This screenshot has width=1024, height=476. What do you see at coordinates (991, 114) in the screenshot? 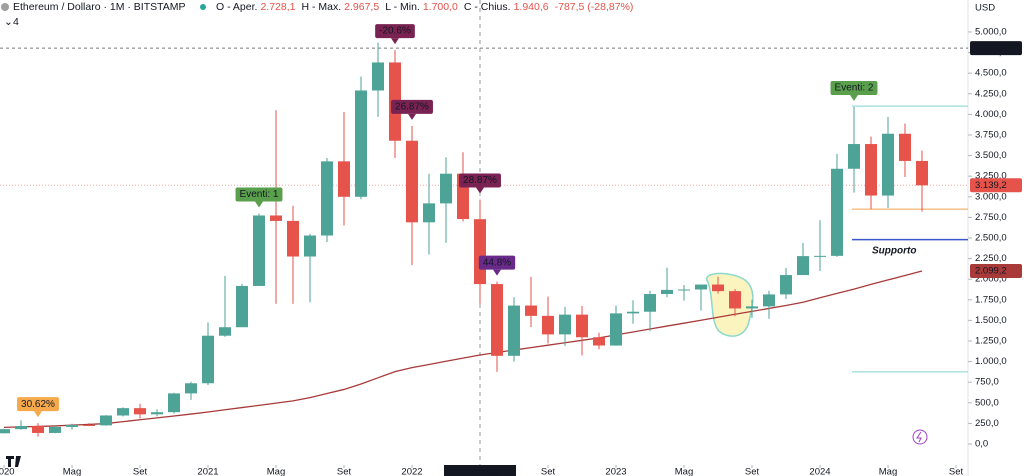
I see `y-tick-label: 4.000,0` at bounding box center [991, 114].